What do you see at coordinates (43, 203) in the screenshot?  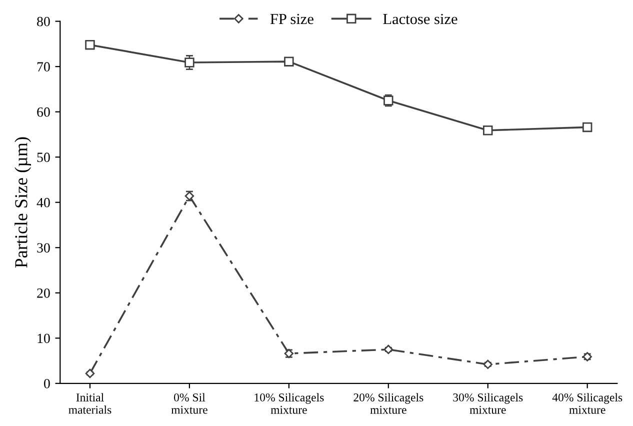 I see `y-tick-label: 40` at bounding box center [43, 203].